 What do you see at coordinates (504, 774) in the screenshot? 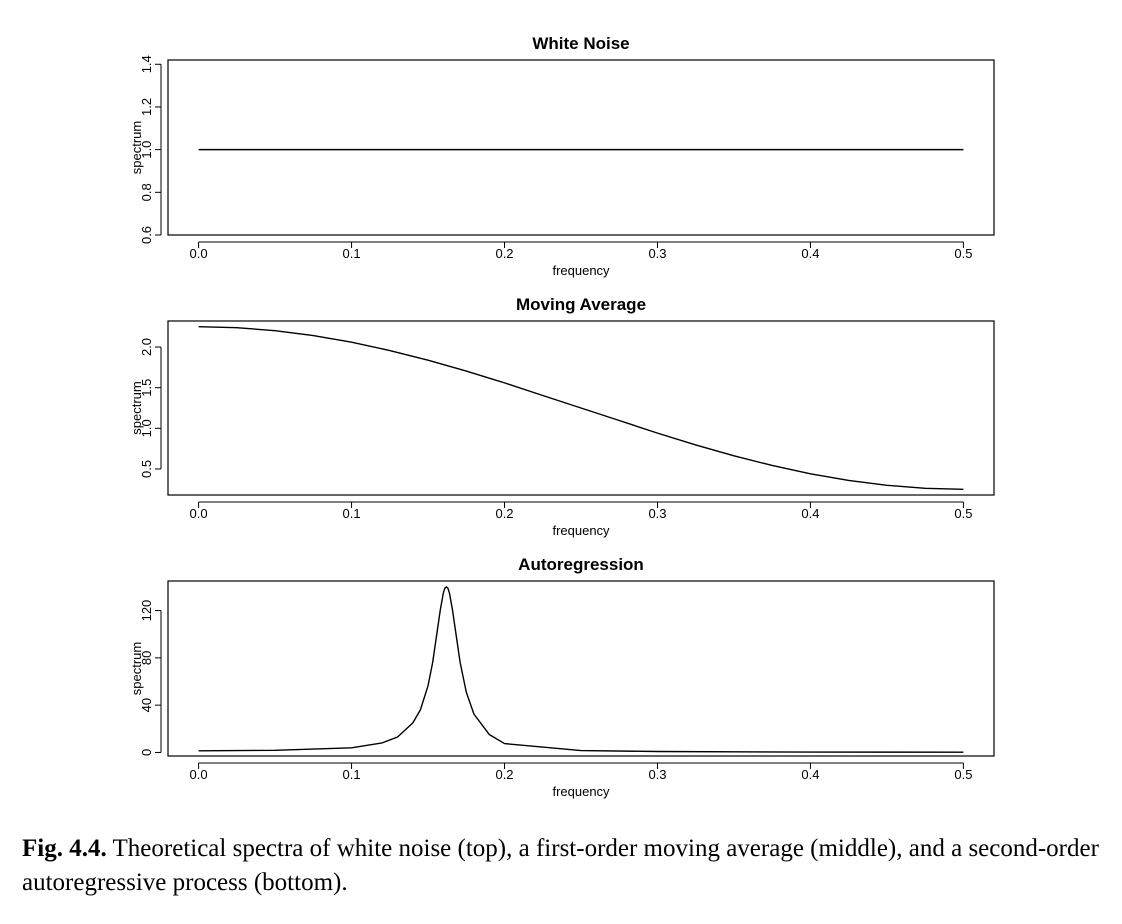
I see `autoregression-x-tick-label: 0.2` at bounding box center [504, 774].